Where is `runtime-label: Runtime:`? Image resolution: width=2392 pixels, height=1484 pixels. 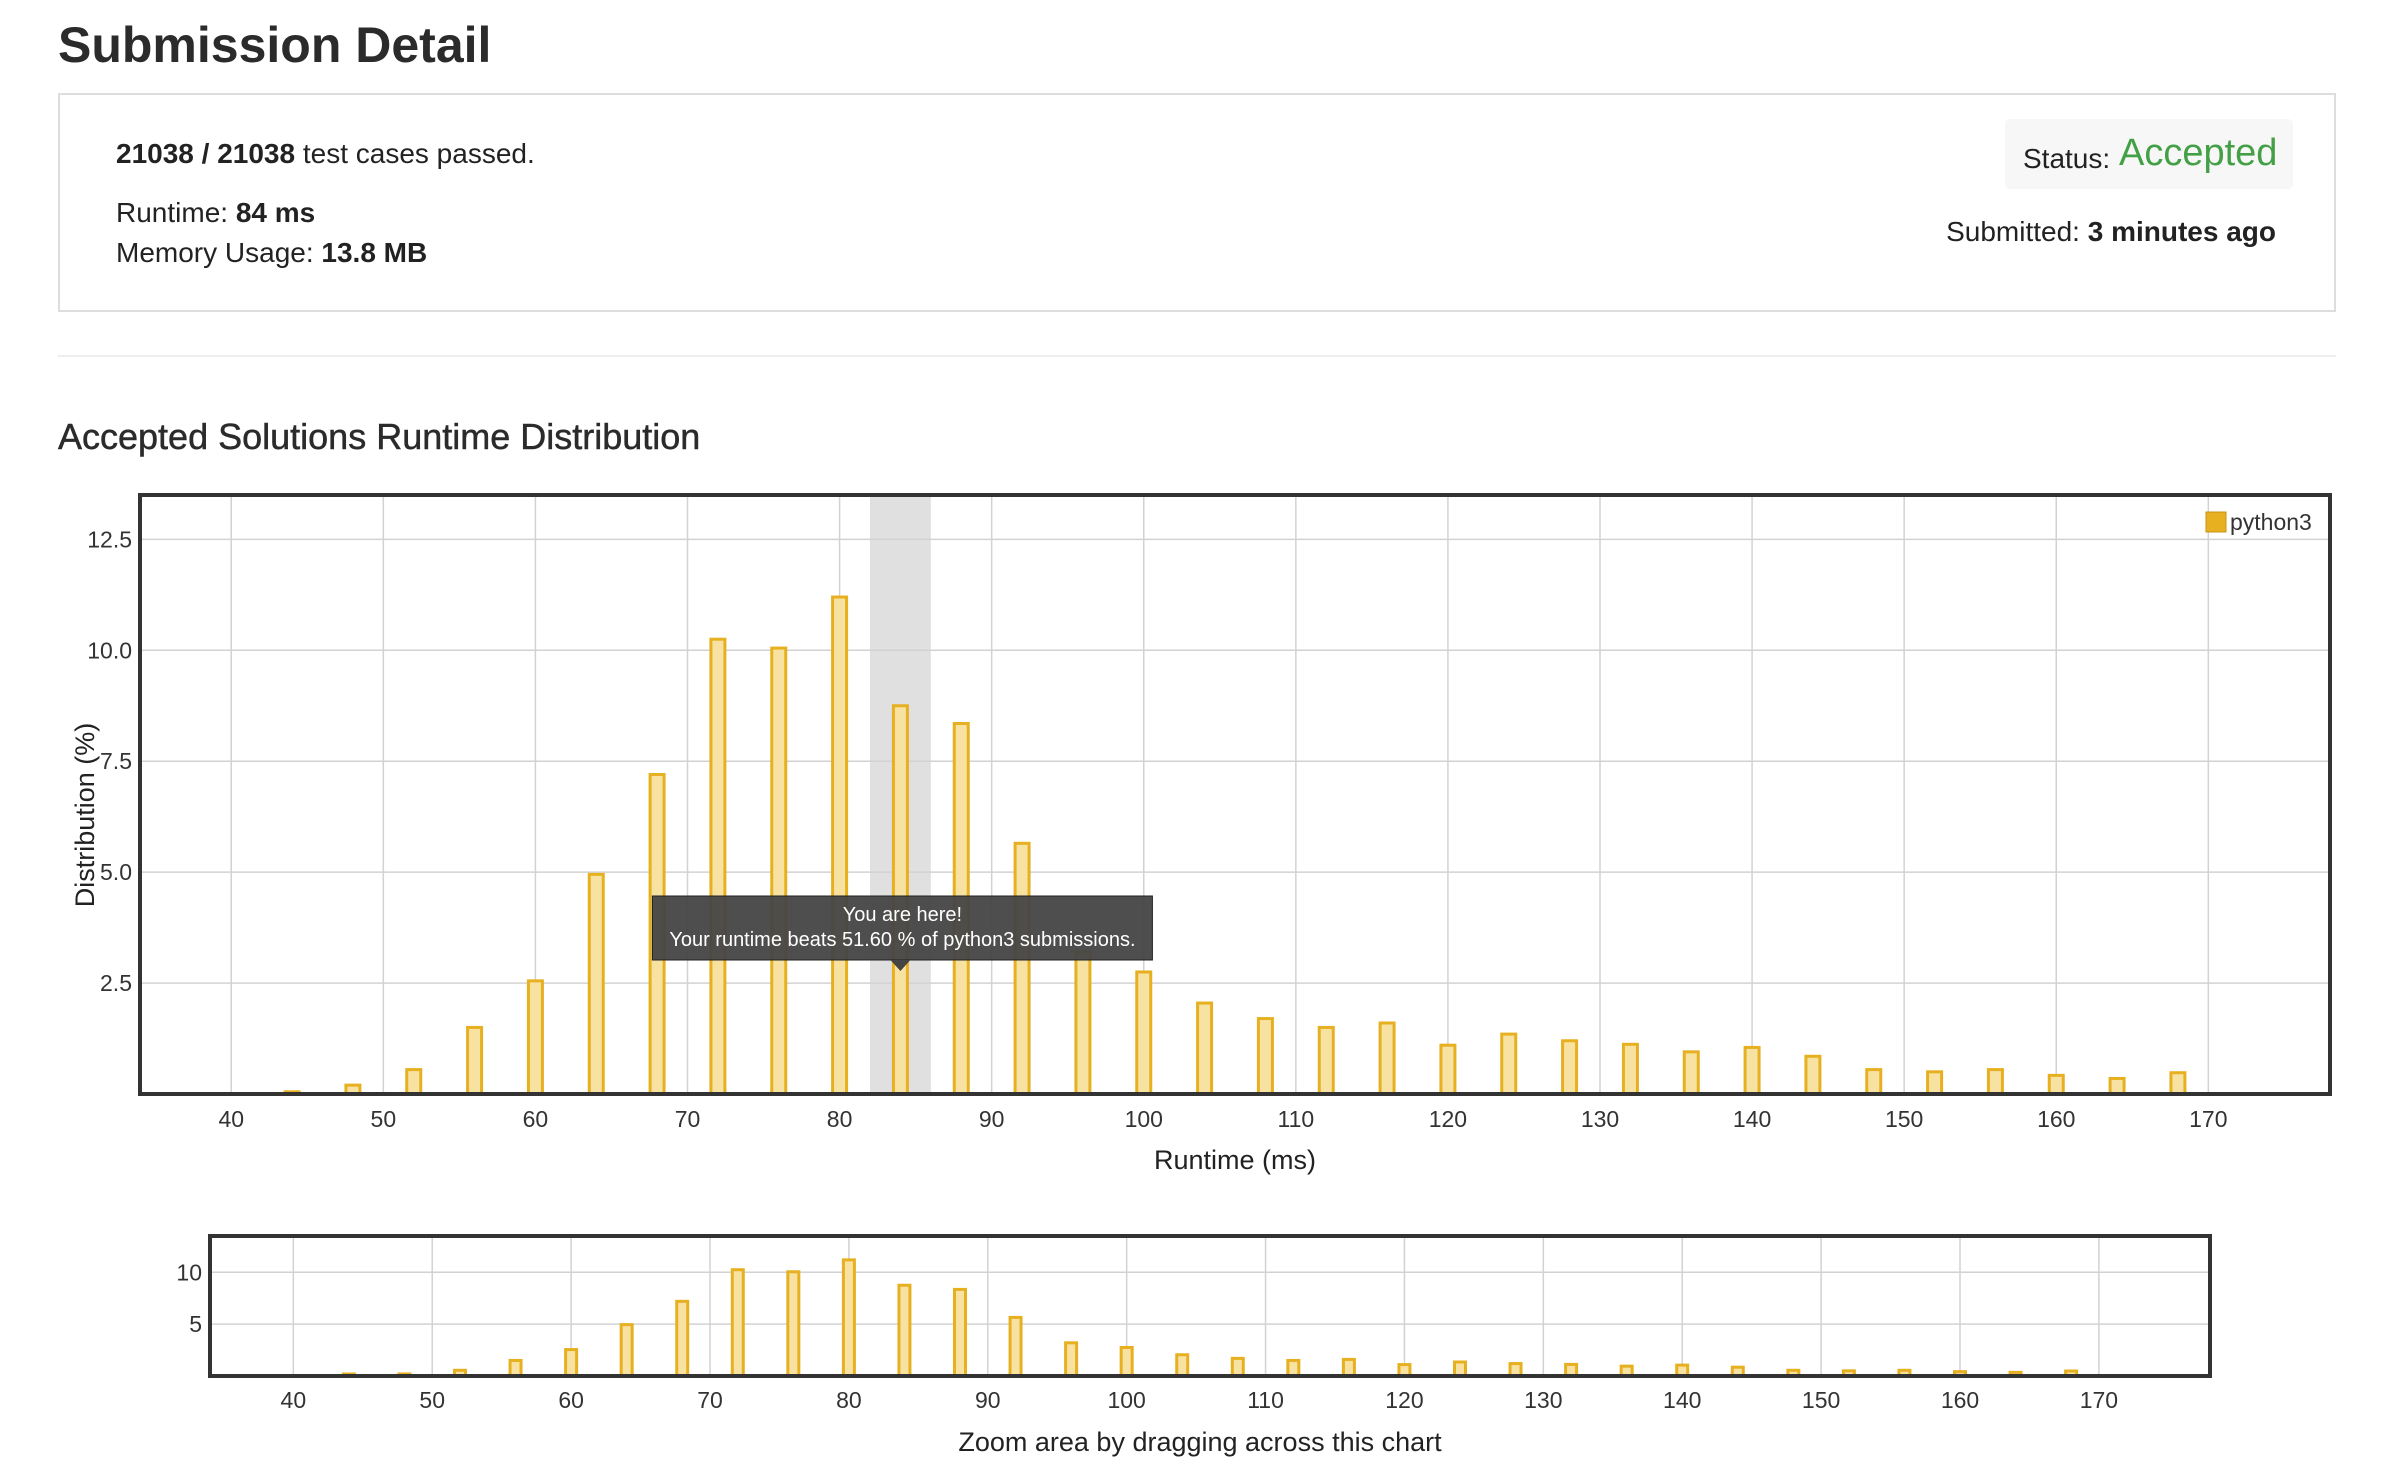 runtime-label: Runtime: is located at coordinates (176, 212).